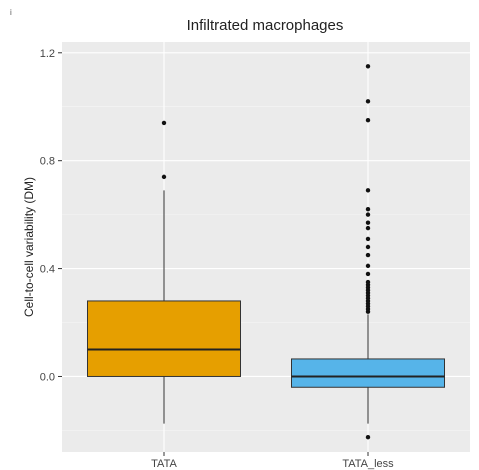 The image size is (479, 470). Describe the element at coordinates (47, 162) in the screenshot. I see `y-tick-label: 0.8` at that location.